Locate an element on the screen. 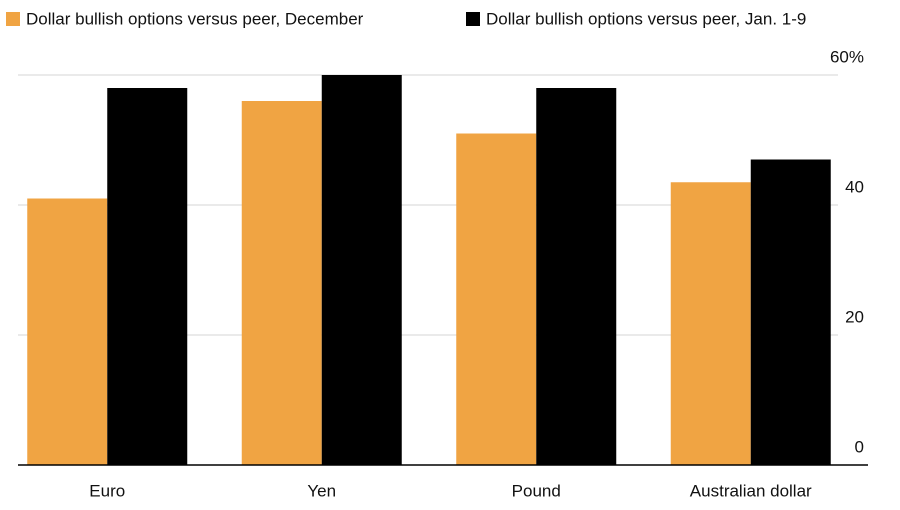 The width and height of the screenshot is (900, 510). x-tick-label: Australian dollar is located at coordinates (751, 490).